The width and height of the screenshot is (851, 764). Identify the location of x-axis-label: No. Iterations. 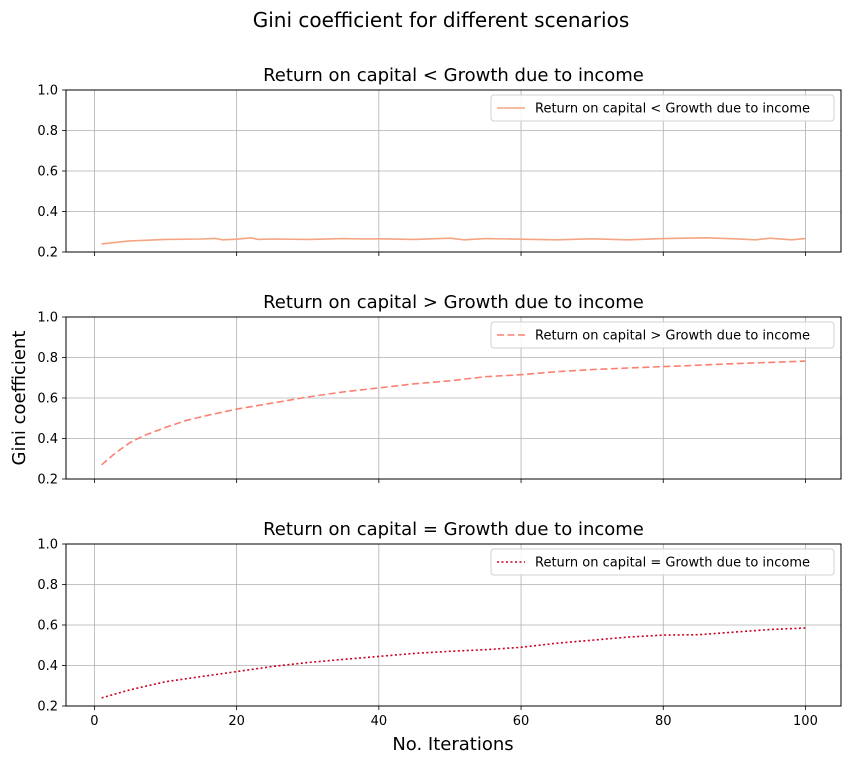
(452, 744).